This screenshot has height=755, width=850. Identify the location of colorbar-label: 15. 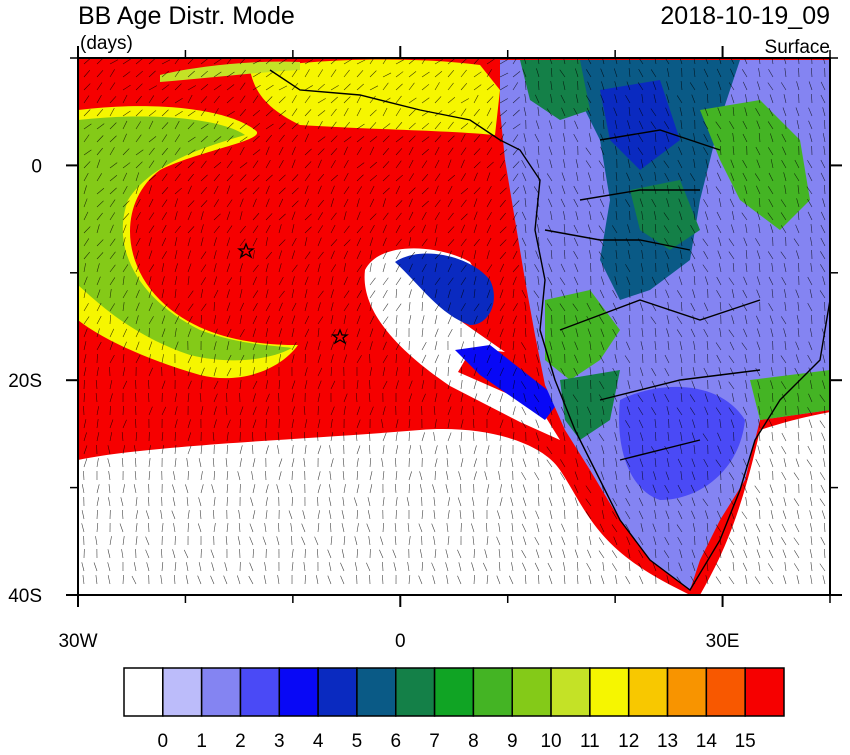
(745, 740).